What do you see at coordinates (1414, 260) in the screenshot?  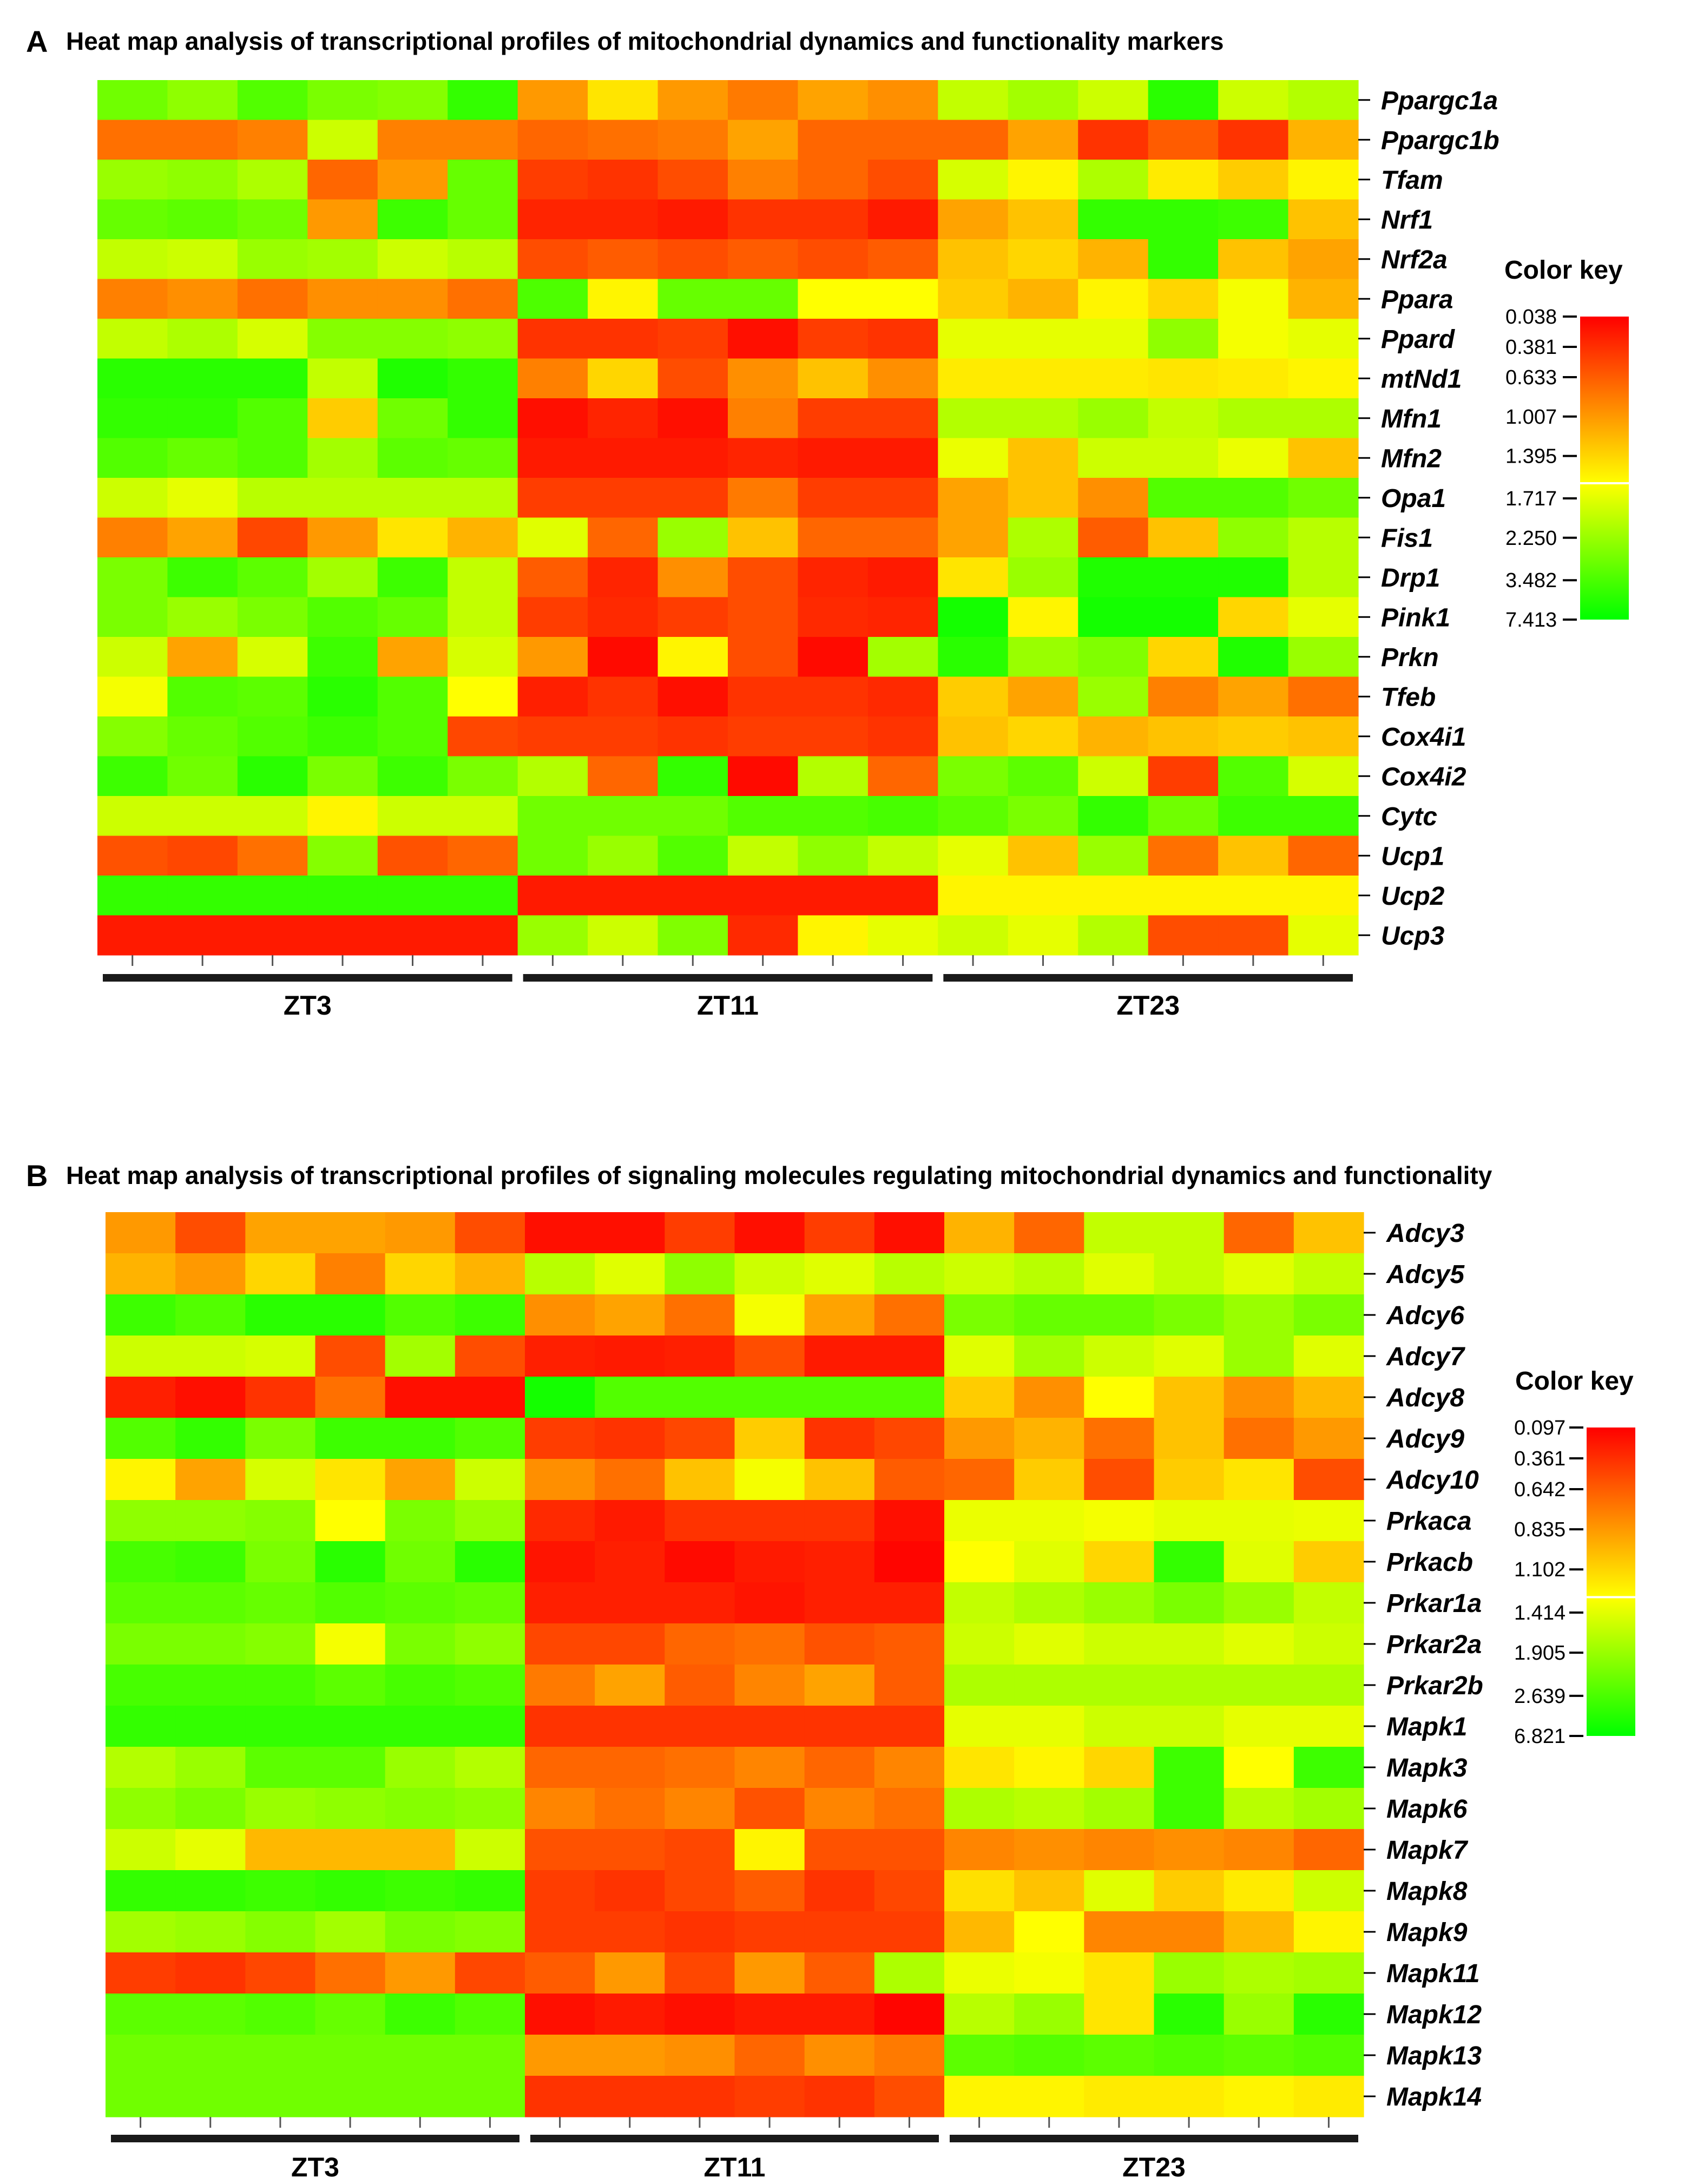 I see `row-label-Nrf2a: Nrf2a` at bounding box center [1414, 260].